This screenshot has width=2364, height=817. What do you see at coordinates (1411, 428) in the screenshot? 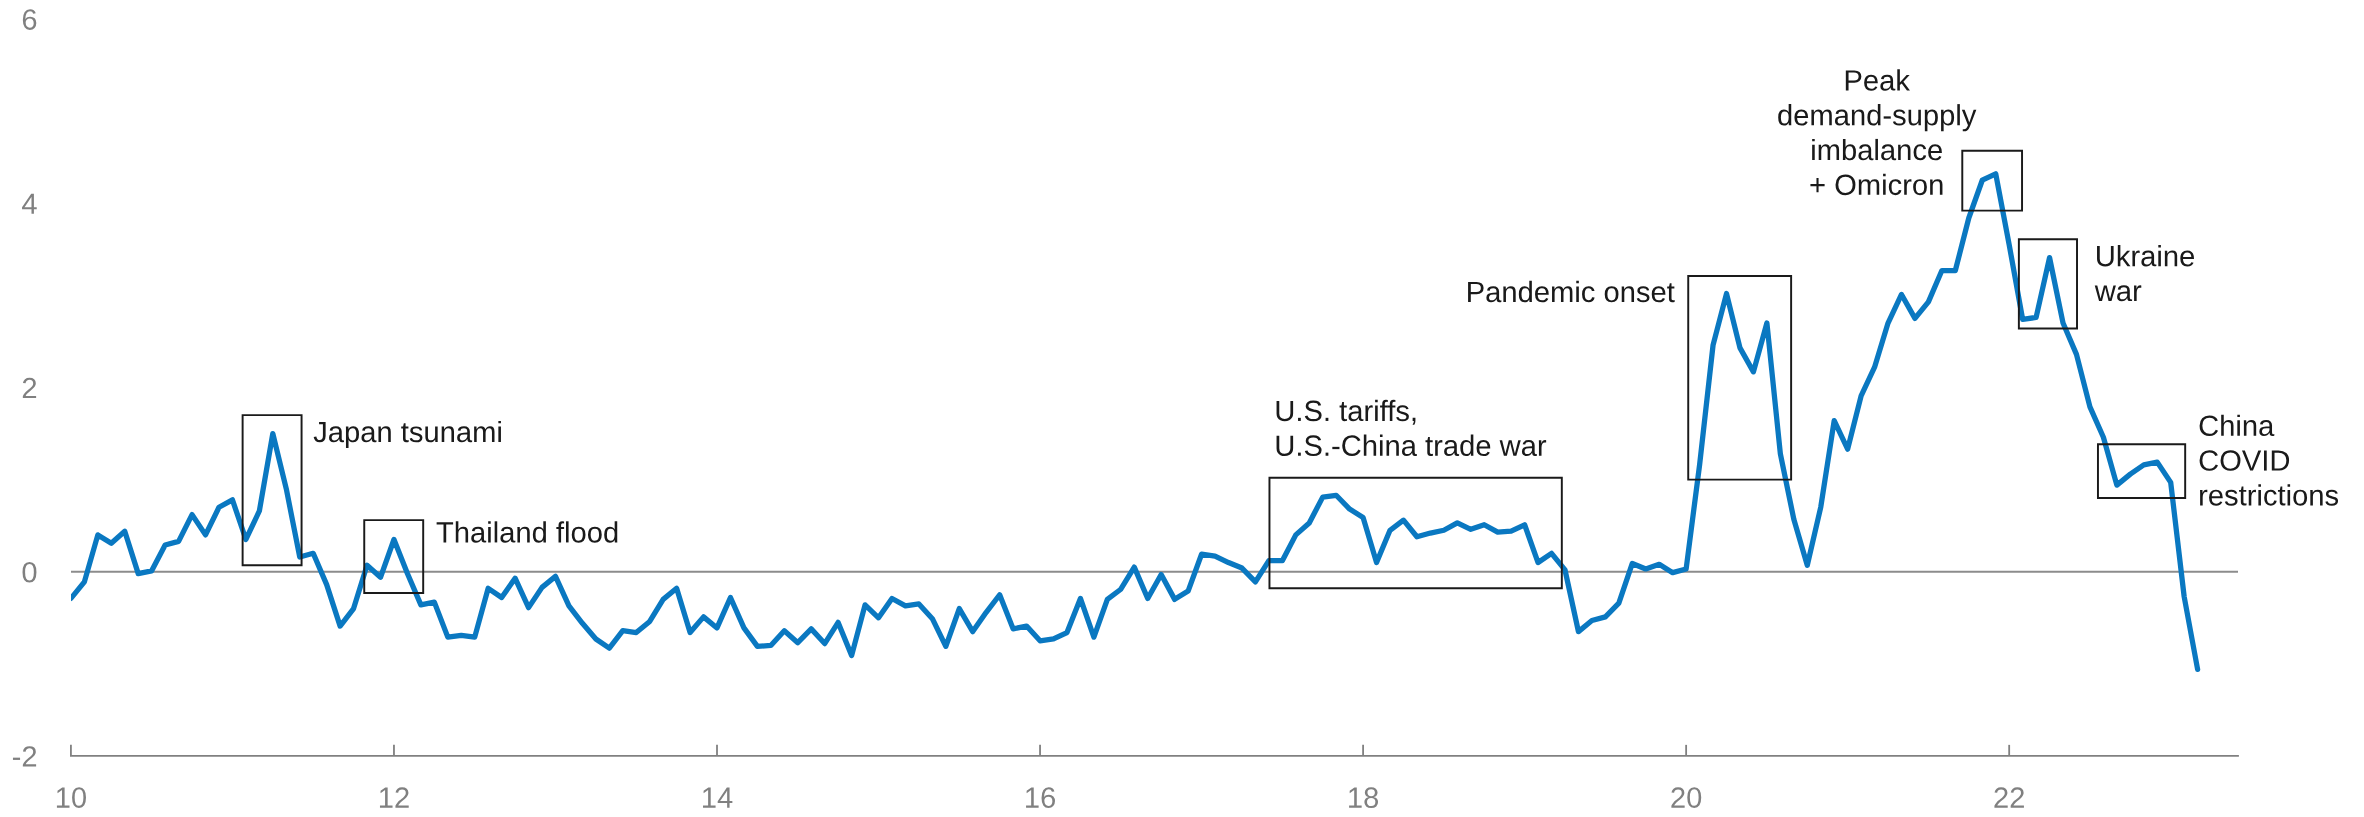
I see `annotation: U.S. tariffs, U.S.-China trade war` at bounding box center [1411, 428].